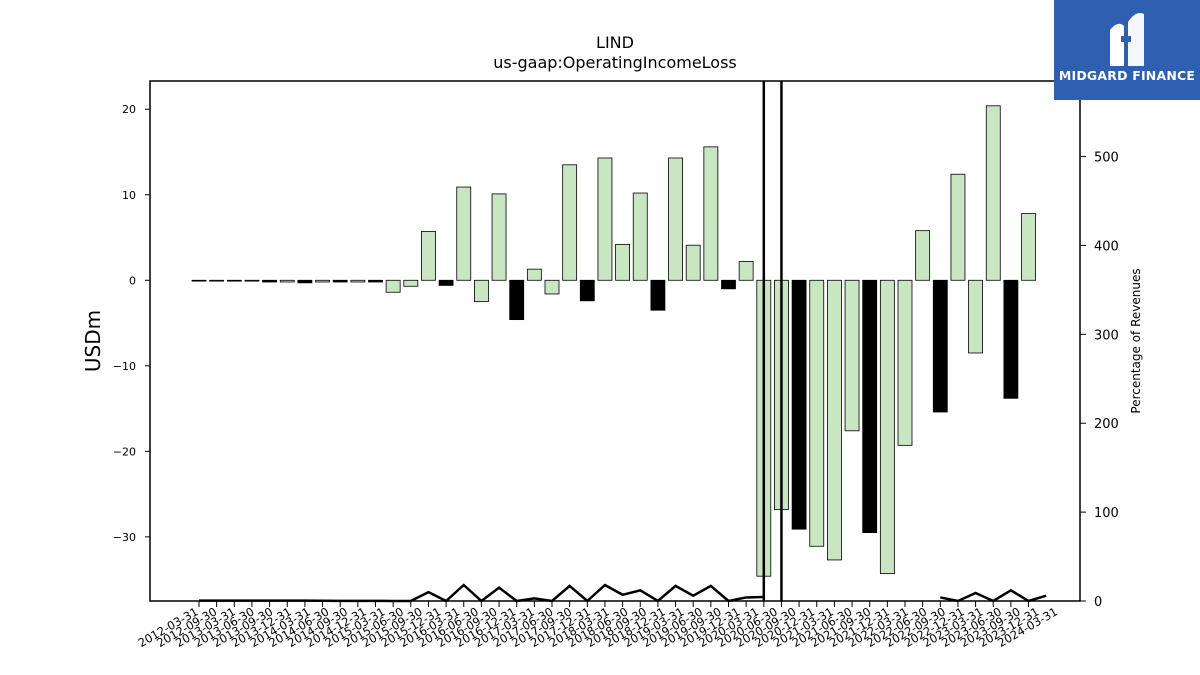 Image resolution: width=1200 pixels, height=675 pixels. What do you see at coordinates (1136, 340) in the screenshot?
I see `y2-axis-label: Percentage of Revenues` at bounding box center [1136, 340].